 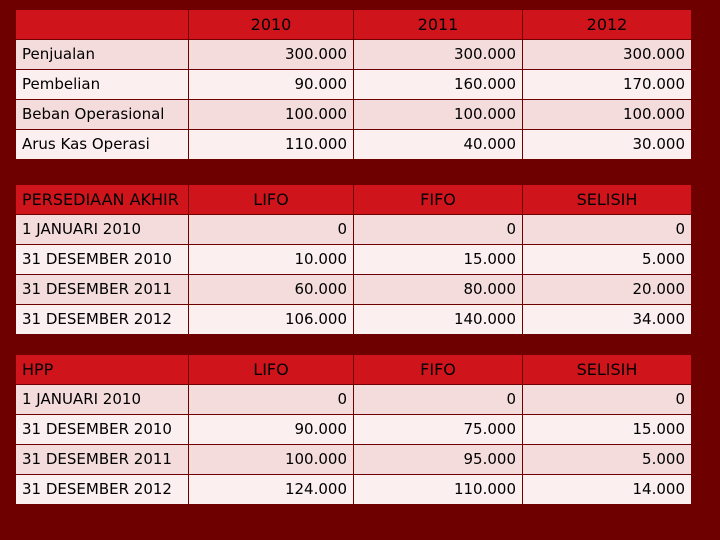 I want to click on value-cell: 14.000, so click(x=607, y=489).